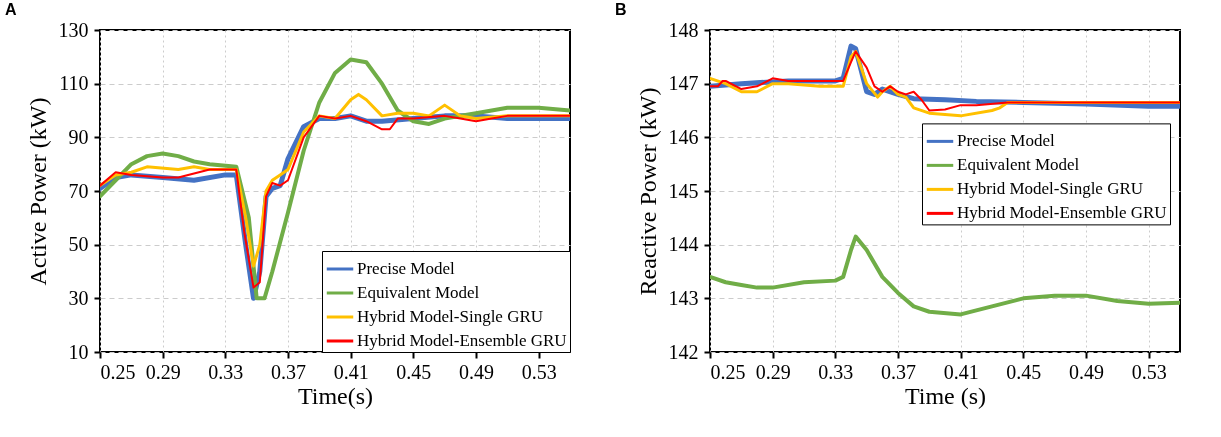 The height and width of the screenshot is (437, 1221). I want to click on y-axis-title: Reactive Power (kW), so click(647, 191).